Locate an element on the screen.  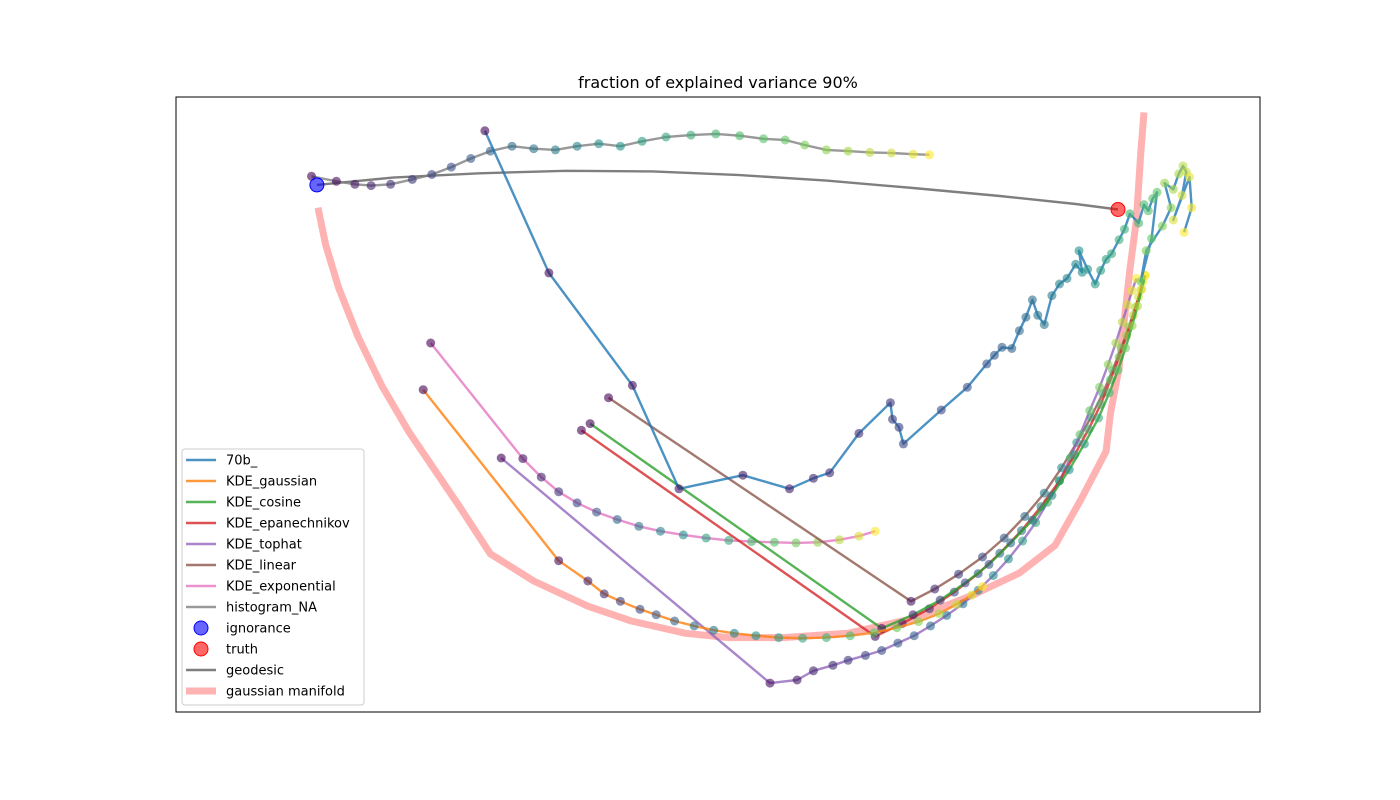
legend-label: KDE_linear is located at coordinates (261, 566).